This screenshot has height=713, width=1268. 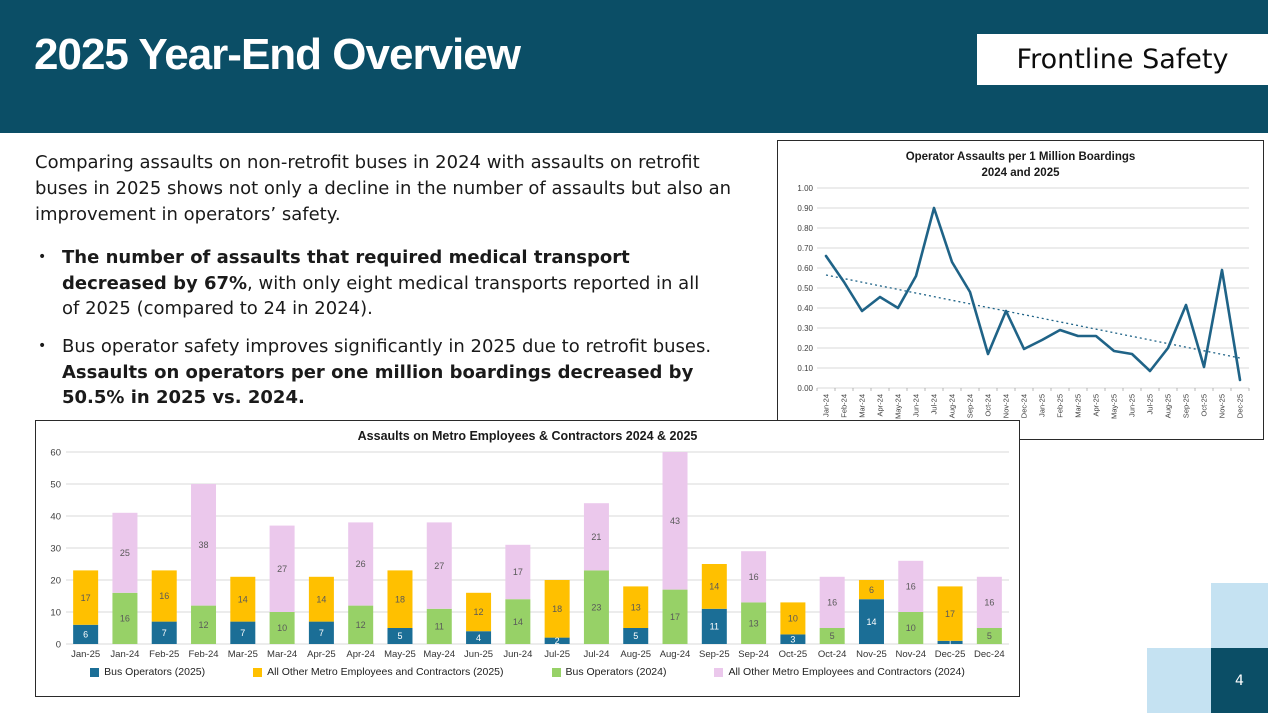 What do you see at coordinates (55, 548) in the screenshot?
I see `svg-text: 30` at bounding box center [55, 548].